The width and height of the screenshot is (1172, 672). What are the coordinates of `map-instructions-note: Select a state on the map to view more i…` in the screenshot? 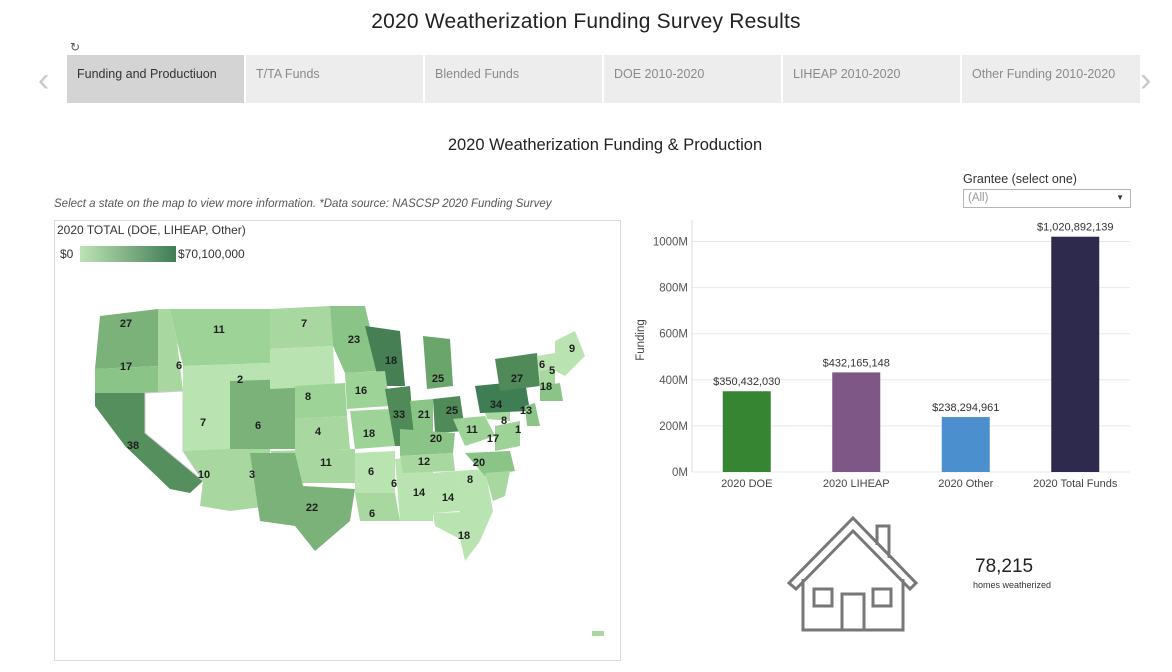 It's located at (303, 204).